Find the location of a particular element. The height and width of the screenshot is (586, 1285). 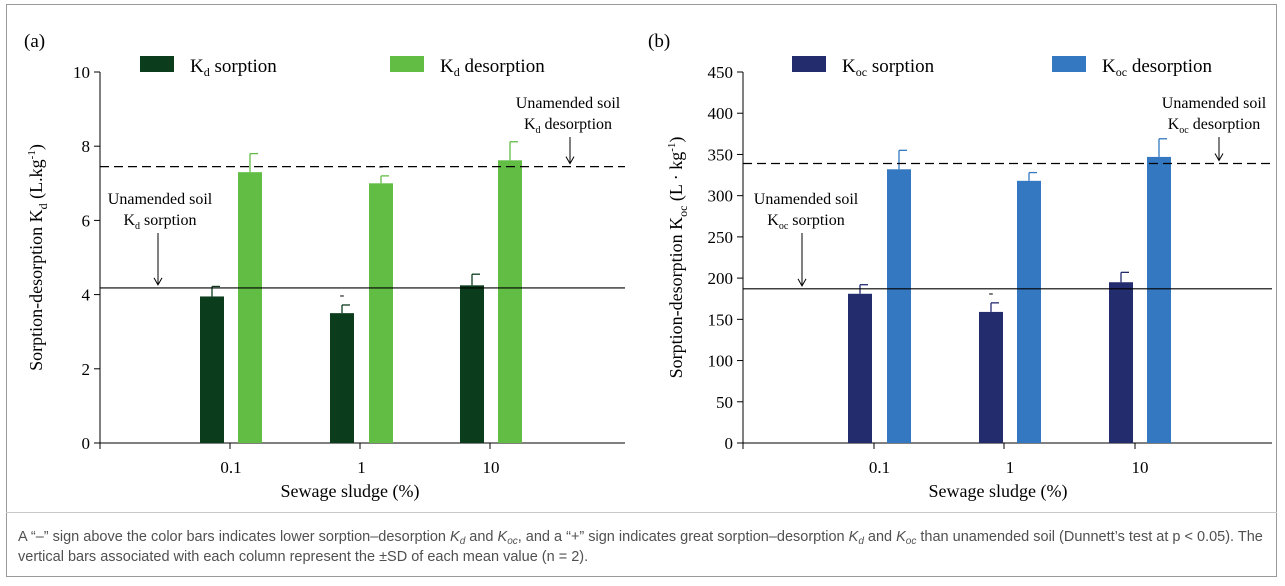

legend-label-desorption: Kd desorption is located at coordinates (492, 67).